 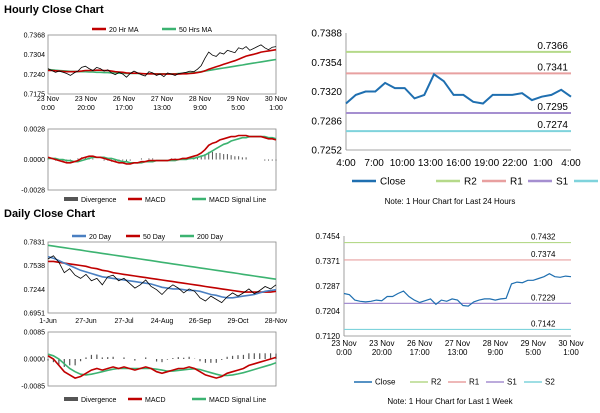 I want to click on daily-level-r1-label: 0.7374, so click(x=543, y=254).